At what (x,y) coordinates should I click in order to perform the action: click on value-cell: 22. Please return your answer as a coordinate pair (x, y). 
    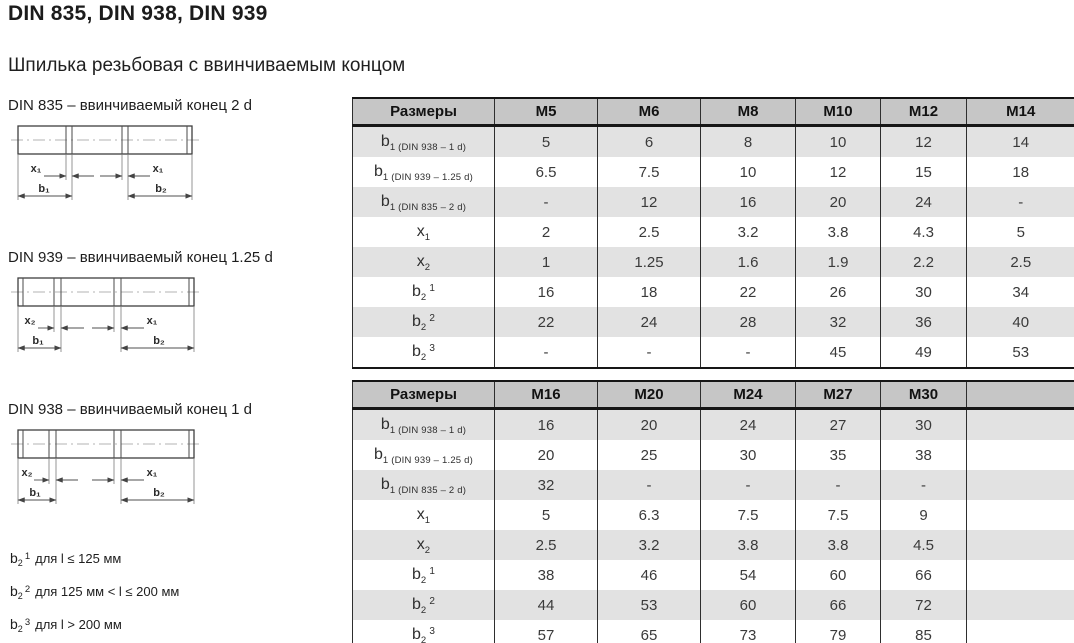
    Looking at the image, I should click on (748, 292).